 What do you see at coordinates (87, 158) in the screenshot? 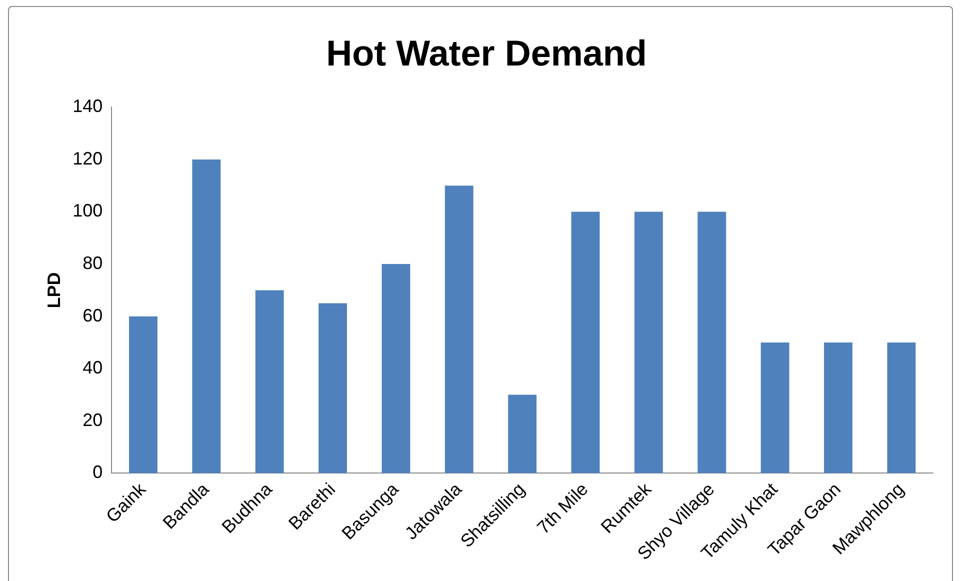
I see `y-tick-label: 120` at bounding box center [87, 158].